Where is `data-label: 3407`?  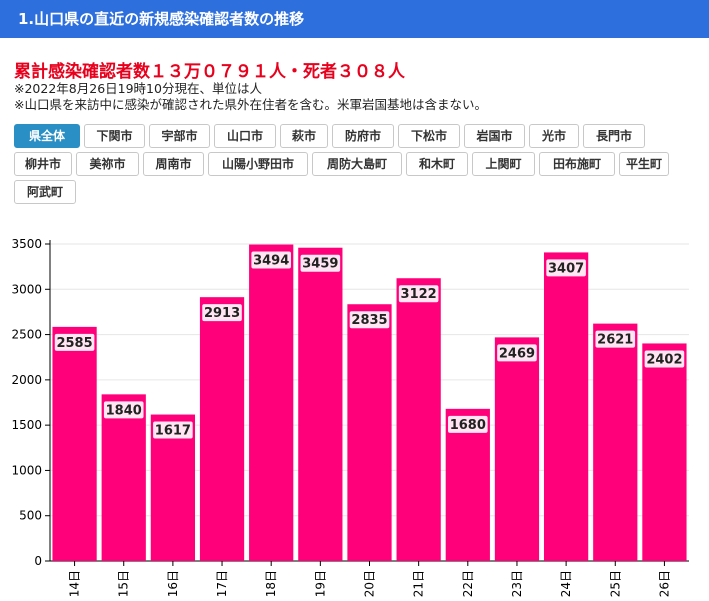
data-label: 3407 is located at coordinates (566, 268).